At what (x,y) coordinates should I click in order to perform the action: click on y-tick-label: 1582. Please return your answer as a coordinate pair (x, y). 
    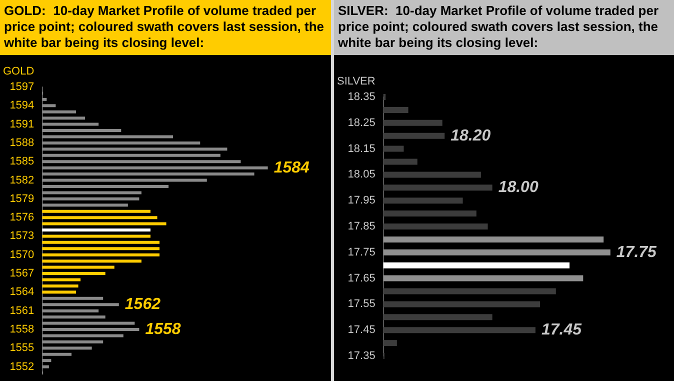
    Looking at the image, I should click on (22, 180).